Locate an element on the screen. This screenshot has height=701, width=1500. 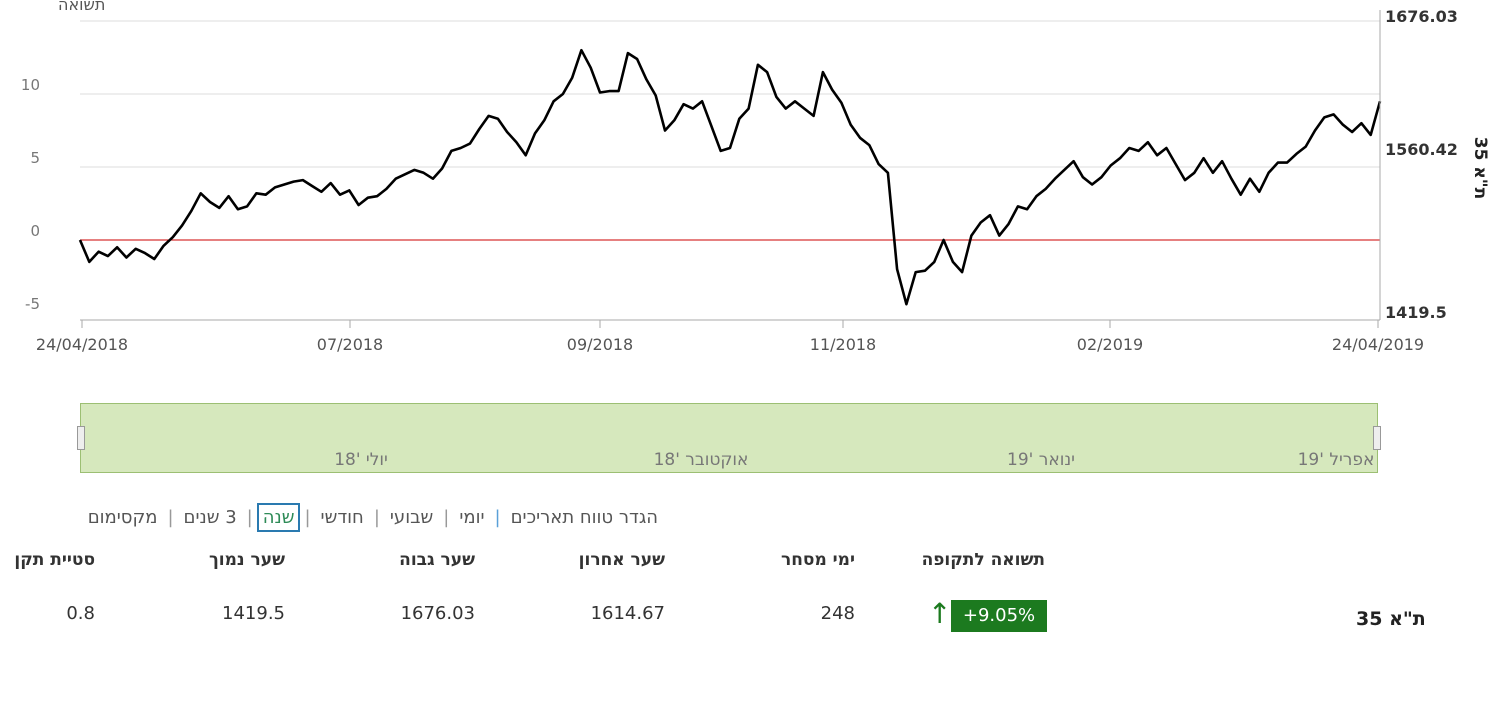
period-daily: יומי is located at coordinates (472, 517).